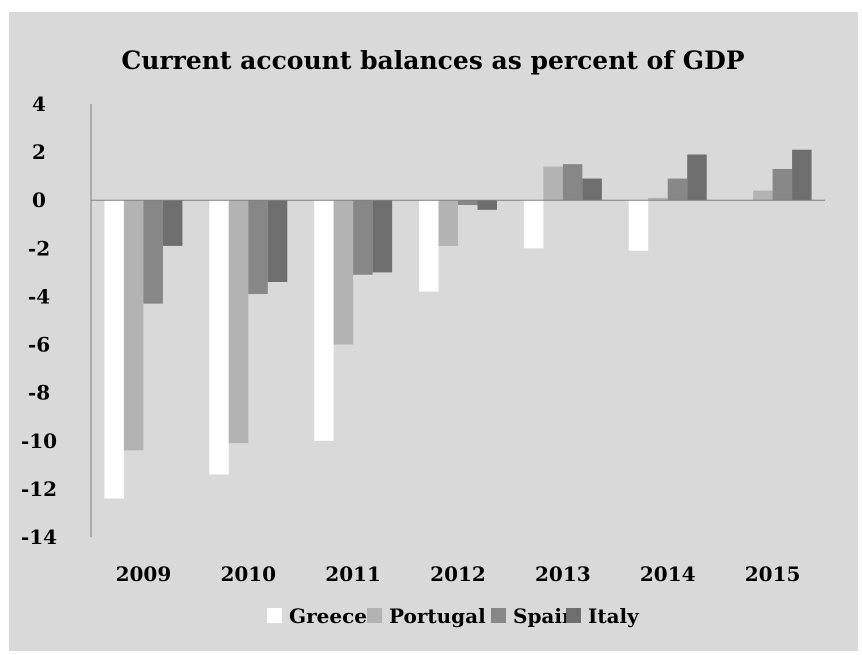 The image size is (862, 655). What do you see at coordinates (677, 189) in the screenshot?
I see `bar-spain-2014` at bounding box center [677, 189].